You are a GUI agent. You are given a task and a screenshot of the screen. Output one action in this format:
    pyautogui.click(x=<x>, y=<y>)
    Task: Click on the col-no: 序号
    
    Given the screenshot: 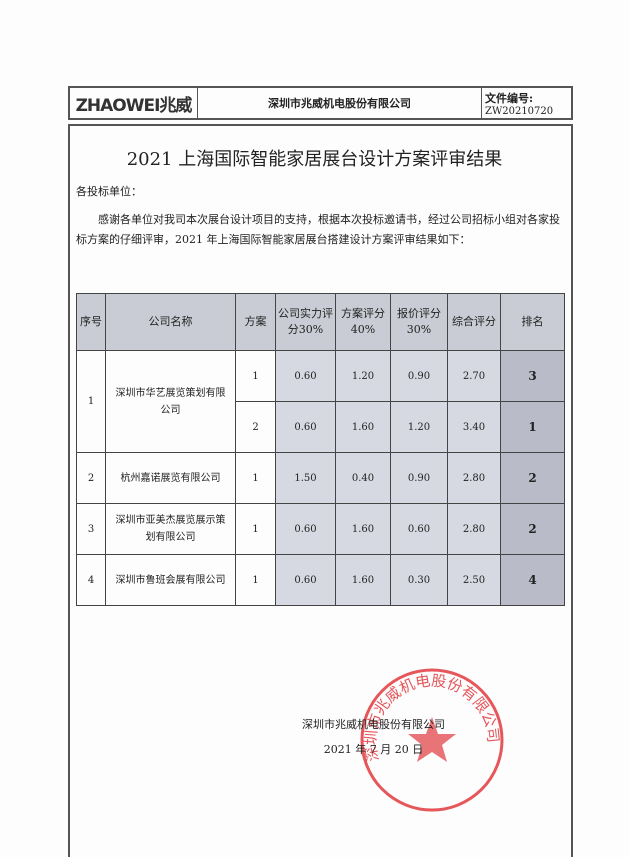 What is the action you would take?
    pyautogui.click(x=91, y=322)
    